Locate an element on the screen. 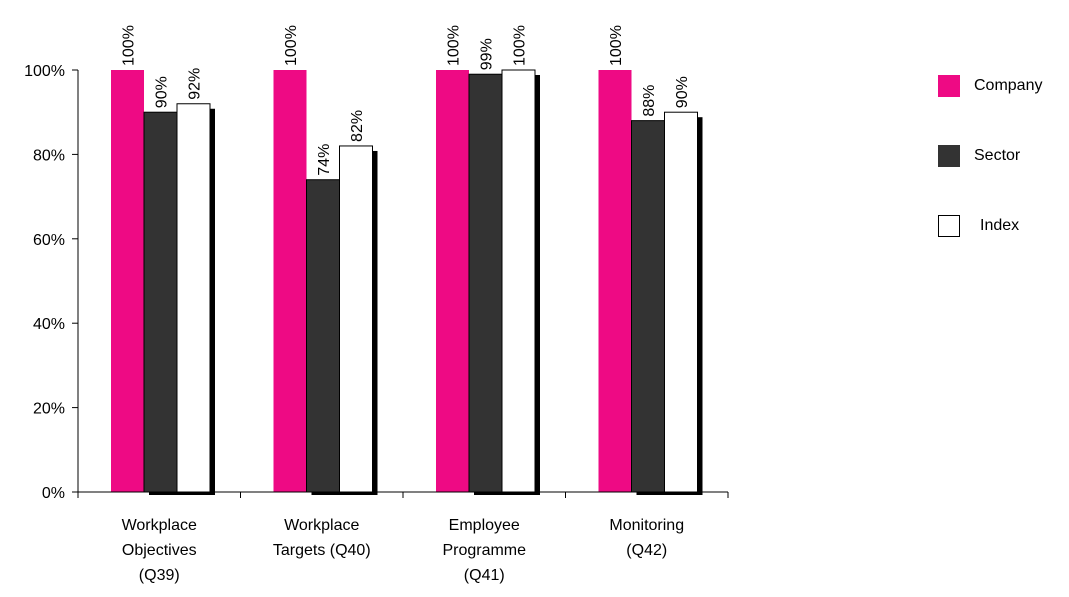  x-category-label-line: Targets (Q40) is located at coordinates (322, 550).